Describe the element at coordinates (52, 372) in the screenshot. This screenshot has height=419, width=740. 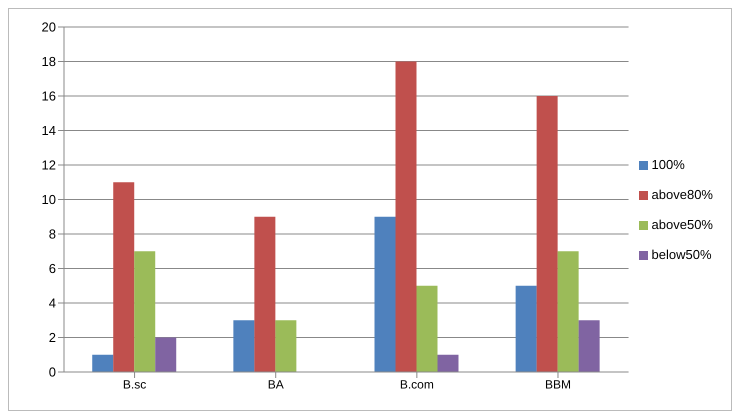
I see `y-tick-label: 0` at that location.